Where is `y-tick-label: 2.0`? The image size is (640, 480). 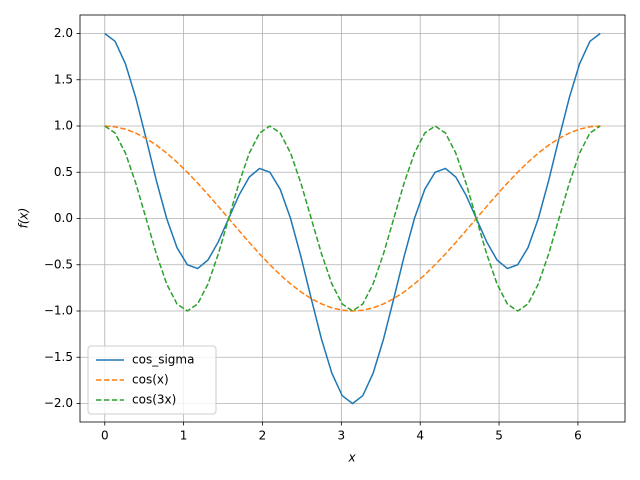 y-tick-label: 2.0 is located at coordinates (63, 33).